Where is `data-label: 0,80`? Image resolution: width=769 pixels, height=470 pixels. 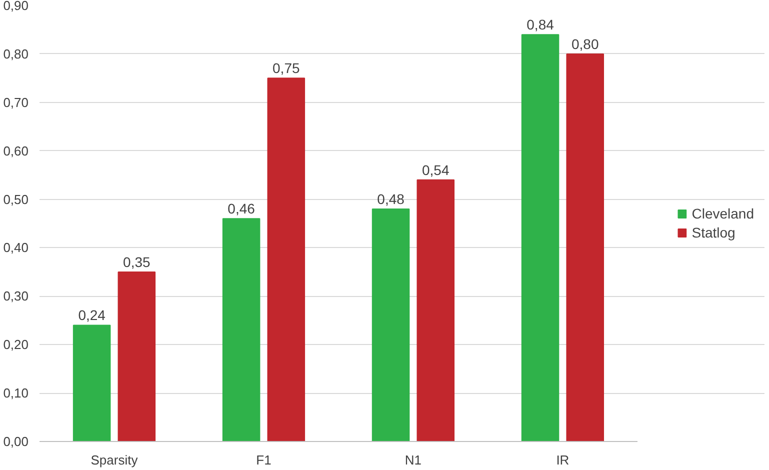
data-label: 0,80 is located at coordinates (585, 44).